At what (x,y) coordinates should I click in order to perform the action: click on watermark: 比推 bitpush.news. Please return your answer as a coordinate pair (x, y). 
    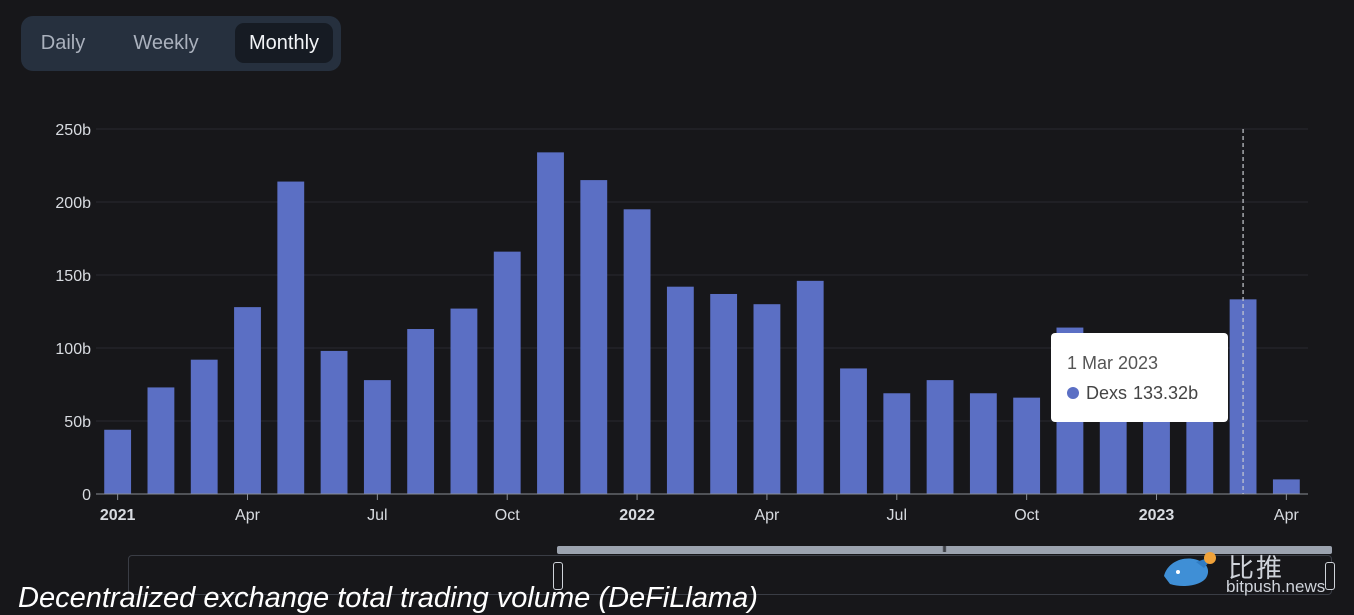
    Looking at the image, I should click on (1253, 572).